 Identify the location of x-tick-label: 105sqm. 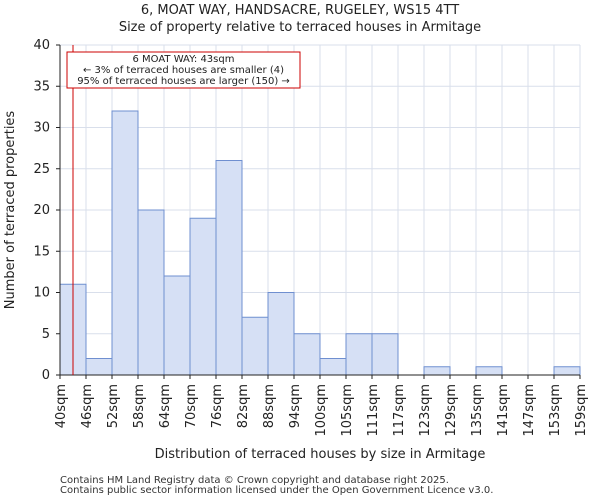
(347, 410).